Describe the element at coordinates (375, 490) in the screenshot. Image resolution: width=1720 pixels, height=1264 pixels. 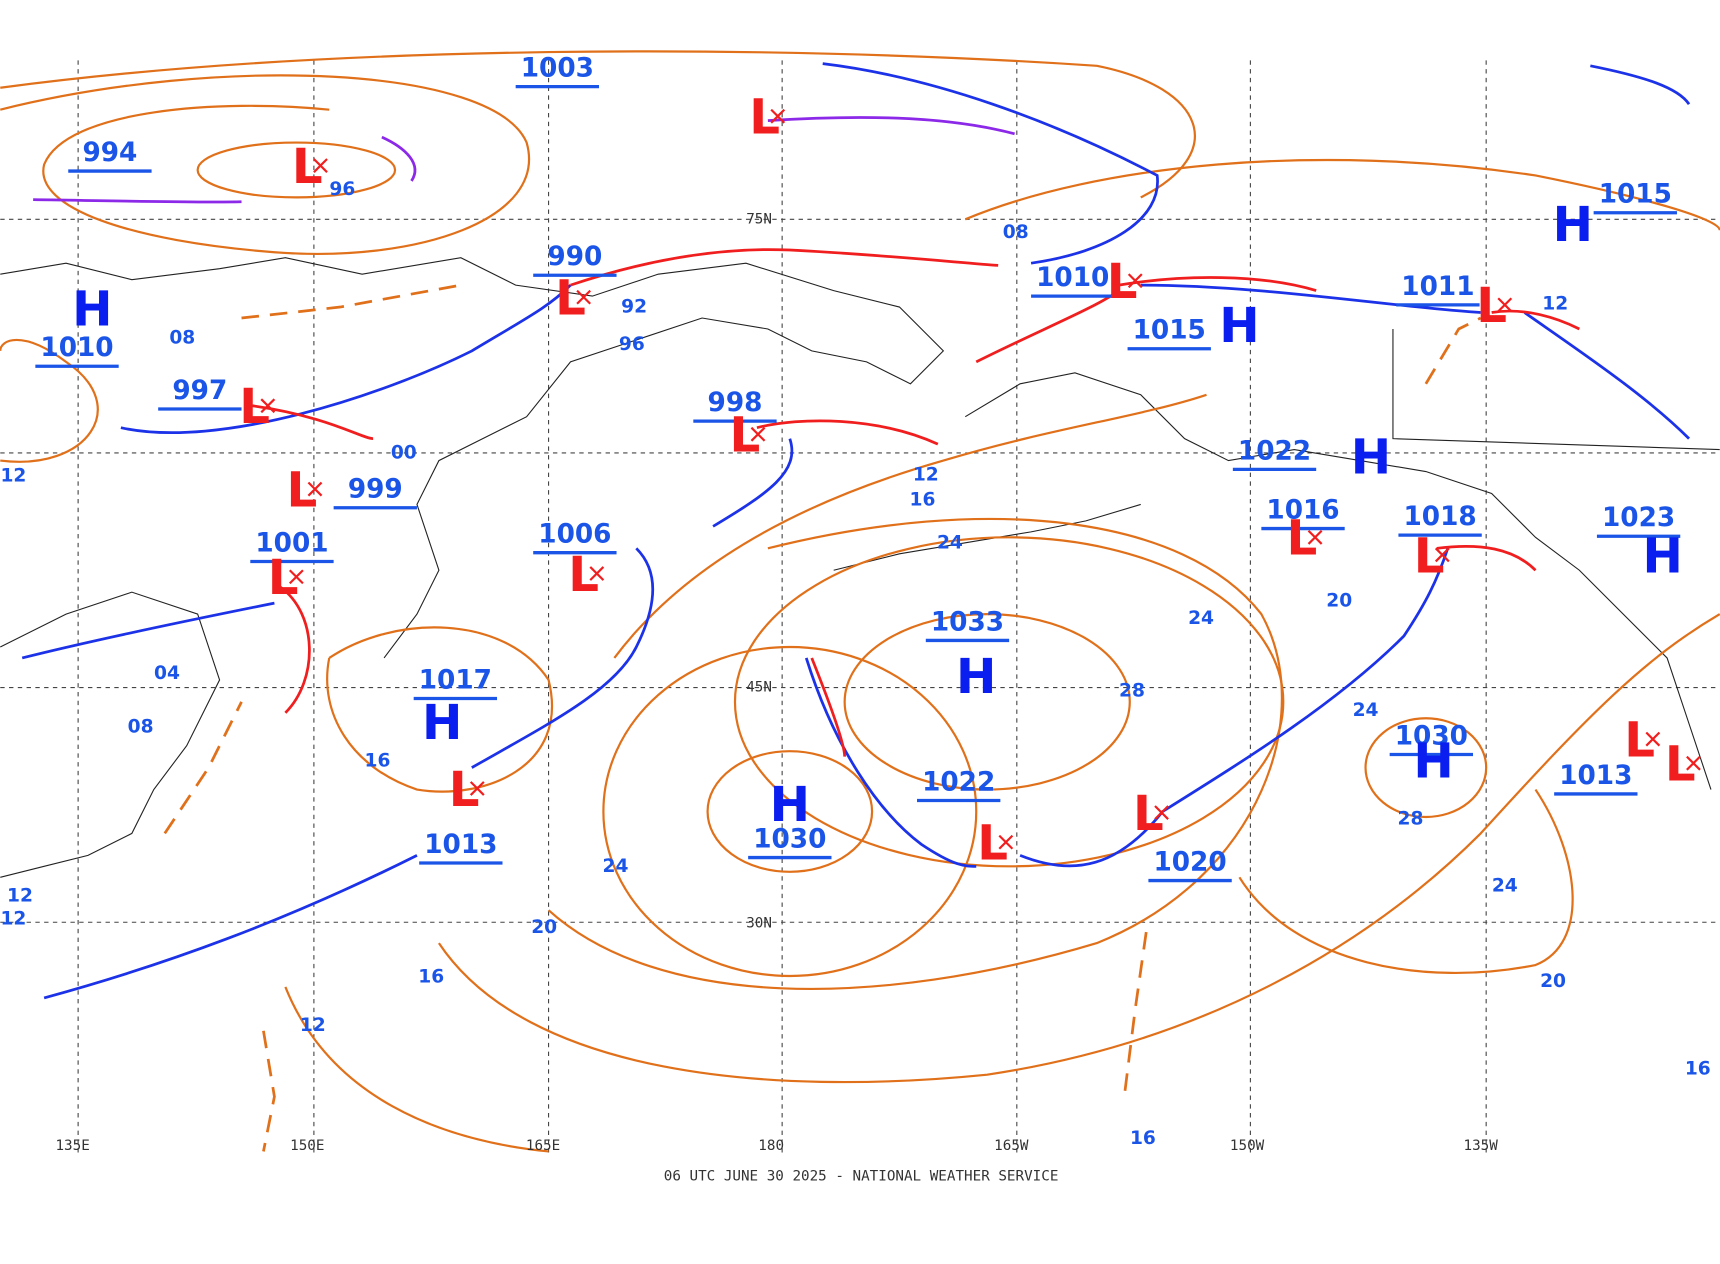
I see `central-pressure: 999` at that location.